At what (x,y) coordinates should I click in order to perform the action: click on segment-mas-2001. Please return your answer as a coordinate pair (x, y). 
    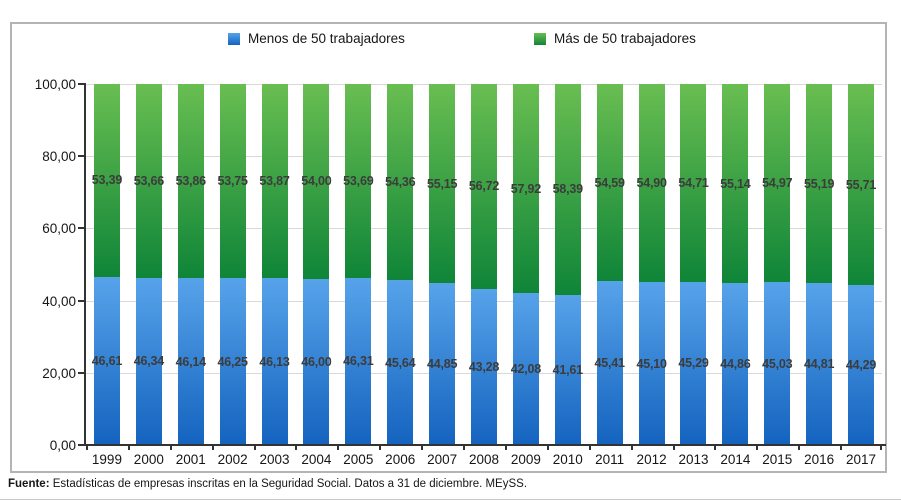
    Looking at the image, I should click on (190, 181).